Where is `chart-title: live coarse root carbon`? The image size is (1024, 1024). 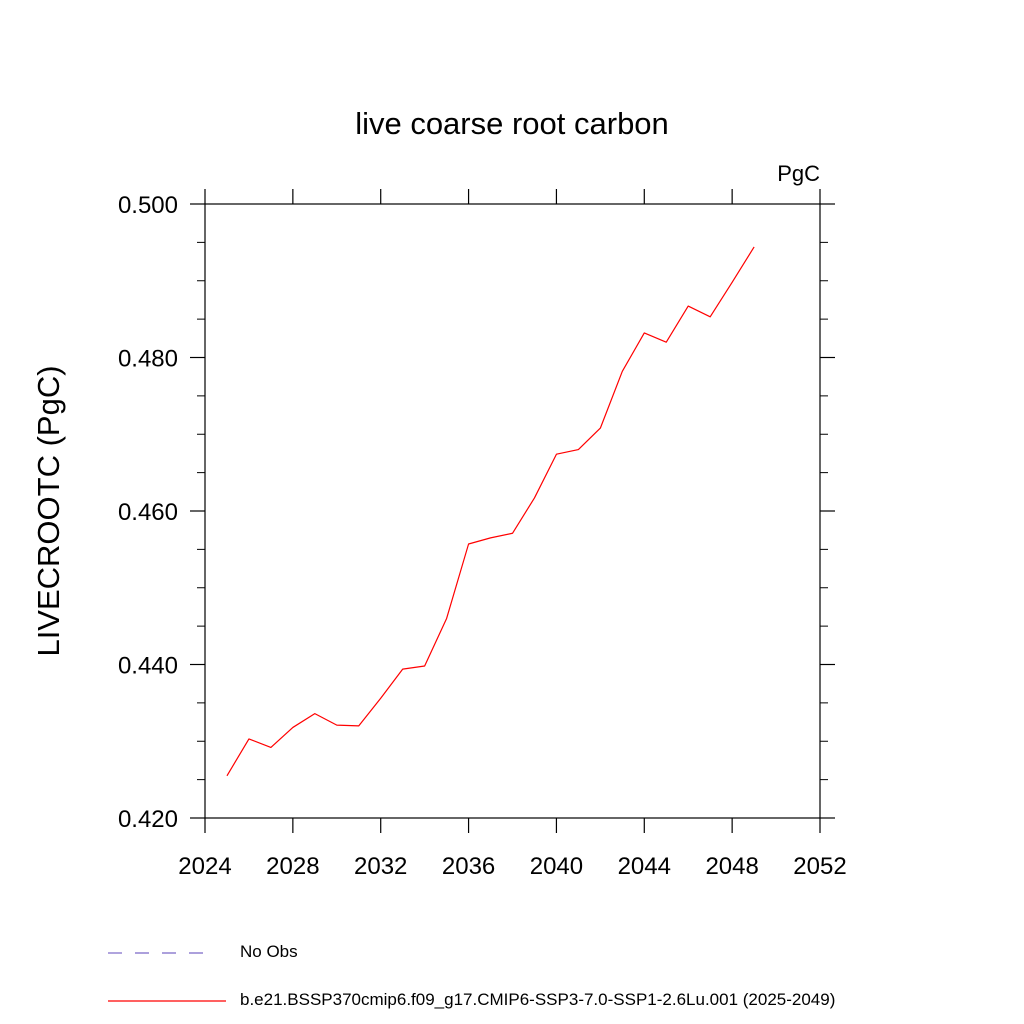 chart-title: live coarse root carbon is located at coordinates (512, 123).